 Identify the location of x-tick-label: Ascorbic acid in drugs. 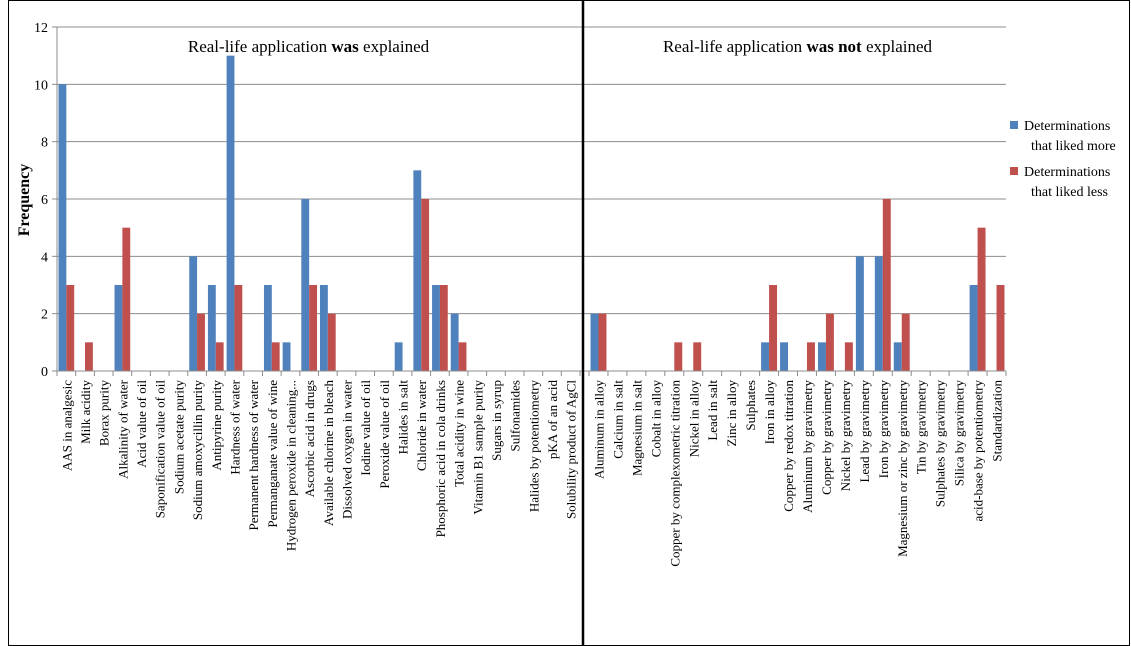
(309, 438).